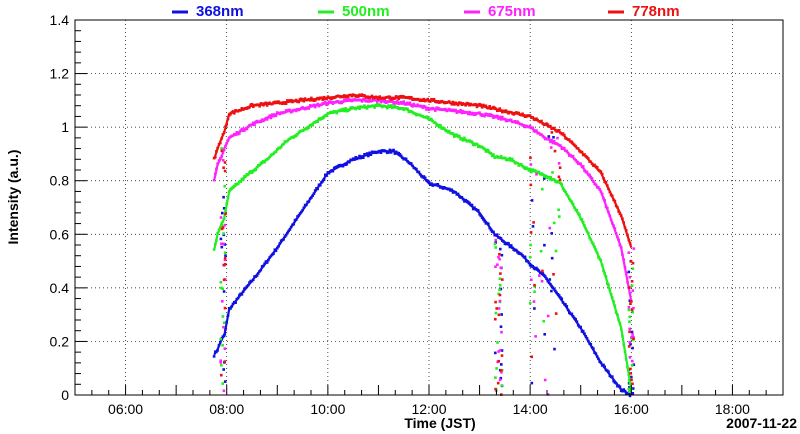 The height and width of the screenshot is (434, 800). Describe the element at coordinates (60, 181) in the screenshot. I see `y-tick-label: 0.8` at that location.